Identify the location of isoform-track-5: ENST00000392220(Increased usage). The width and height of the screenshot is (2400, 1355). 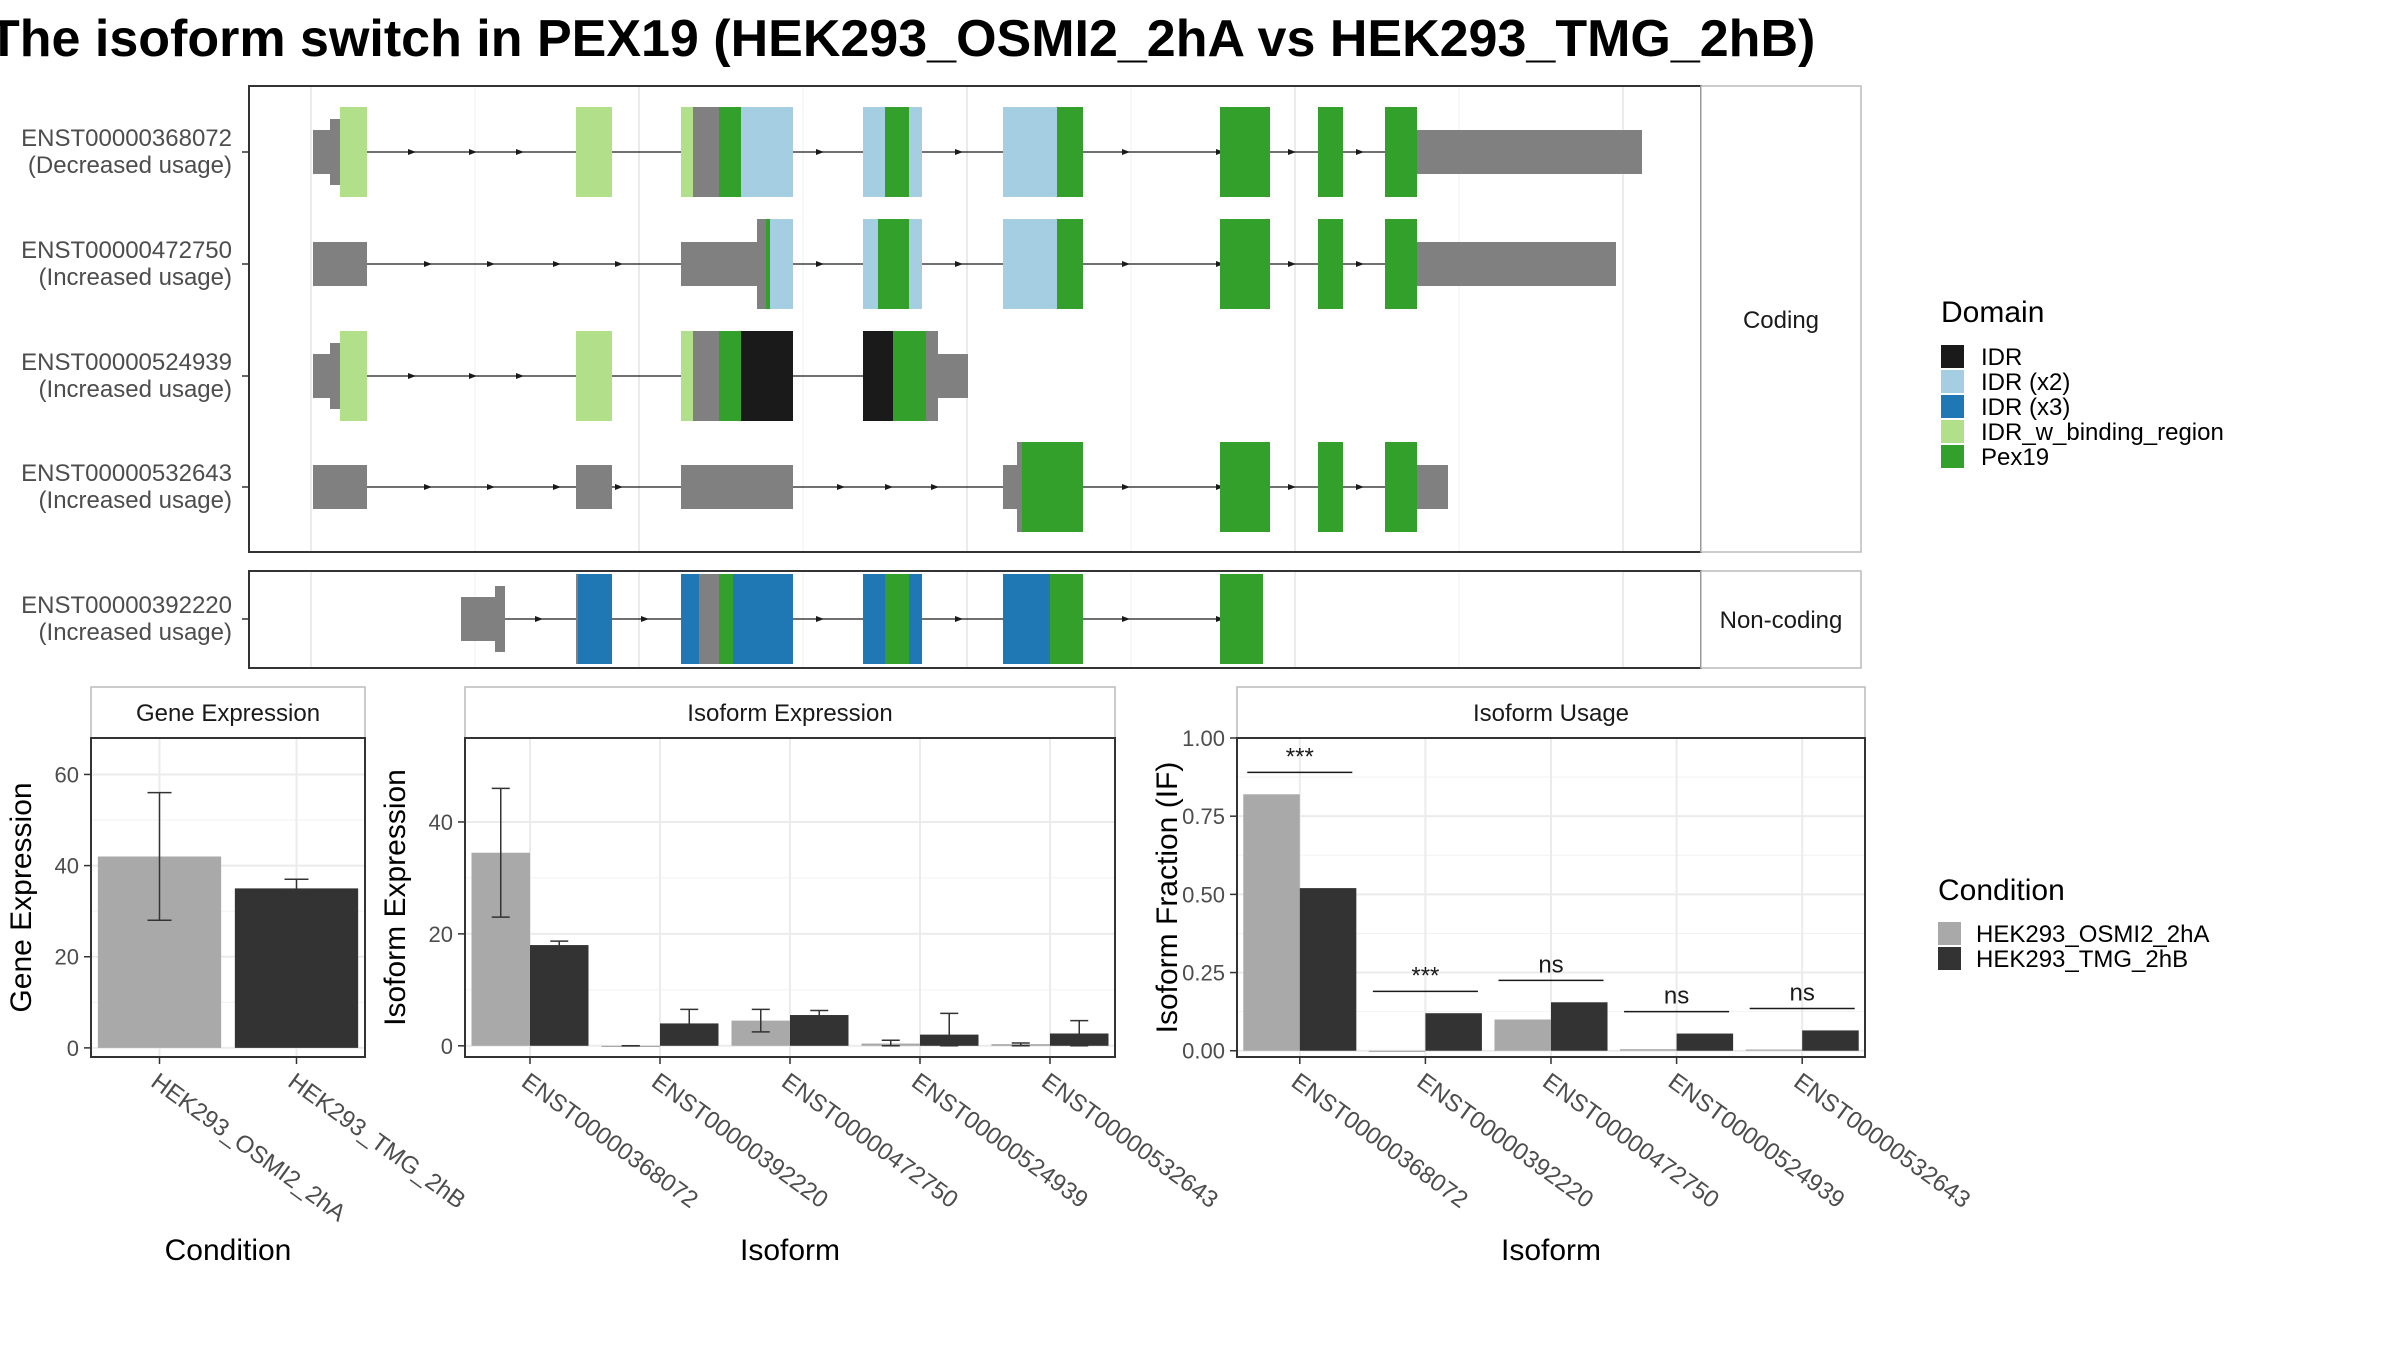
(642, 619).